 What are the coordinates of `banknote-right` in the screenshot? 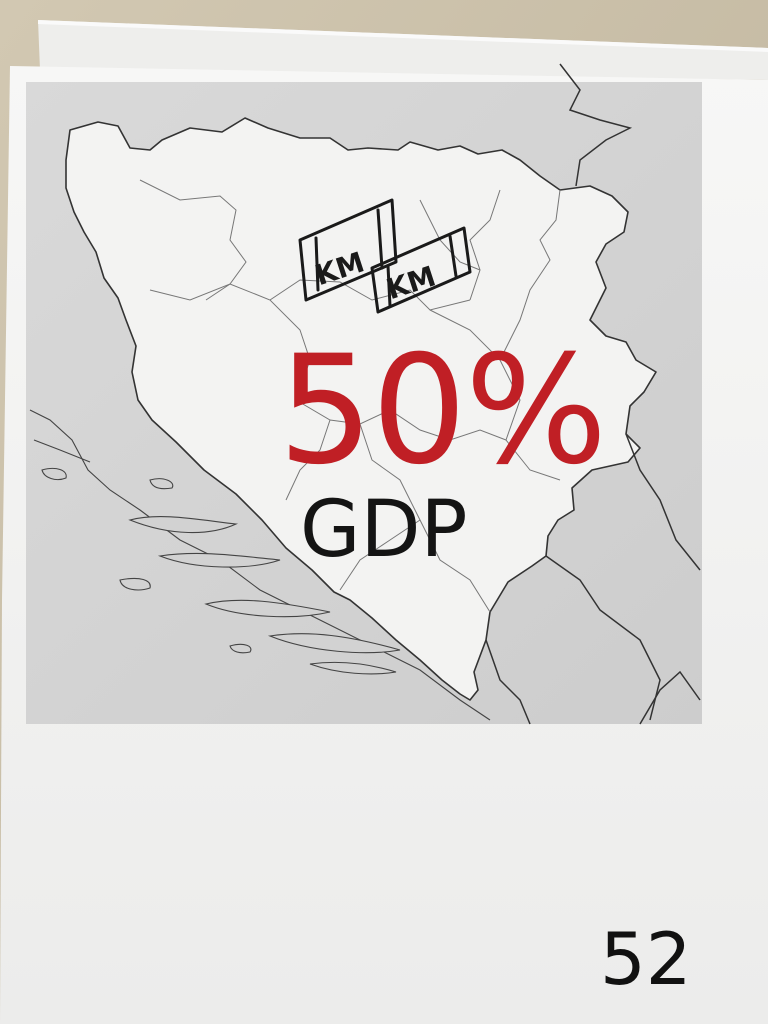 It's located at (421, 270).